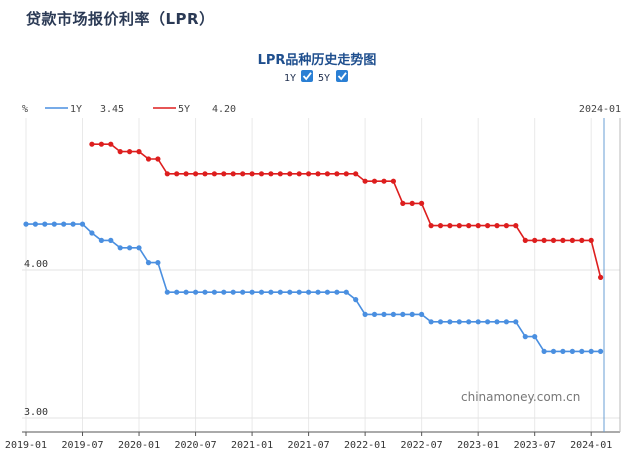  What do you see at coordinates (342, 76) in the screenshot?
I see `checkbox-5y` at bounding box center [342, 76].